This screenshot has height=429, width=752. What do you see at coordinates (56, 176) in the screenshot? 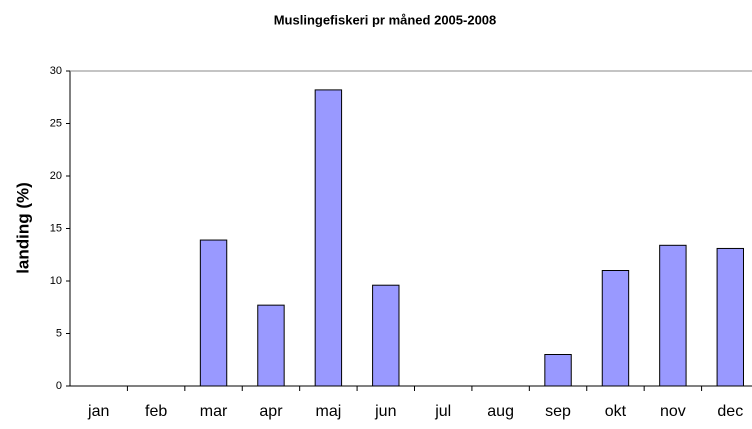
I see `y-tick-label: 20` at bounding box center [56, 176].